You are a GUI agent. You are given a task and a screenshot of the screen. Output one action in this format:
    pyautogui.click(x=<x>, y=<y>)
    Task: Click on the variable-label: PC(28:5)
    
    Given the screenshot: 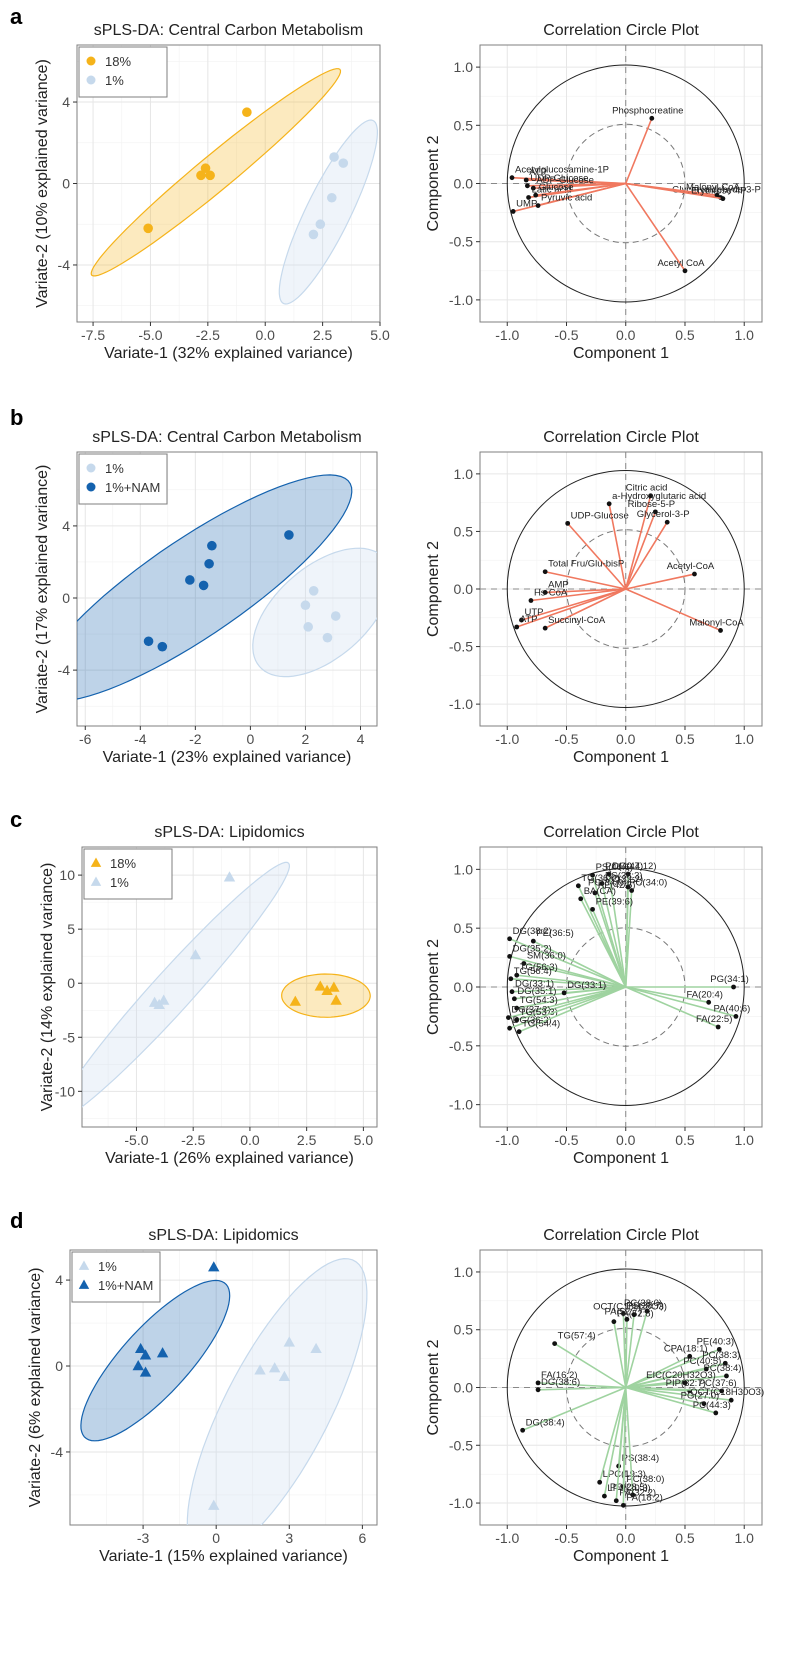 What is the action you would take?
    pyautogui.click(x=629, y=1487)
    